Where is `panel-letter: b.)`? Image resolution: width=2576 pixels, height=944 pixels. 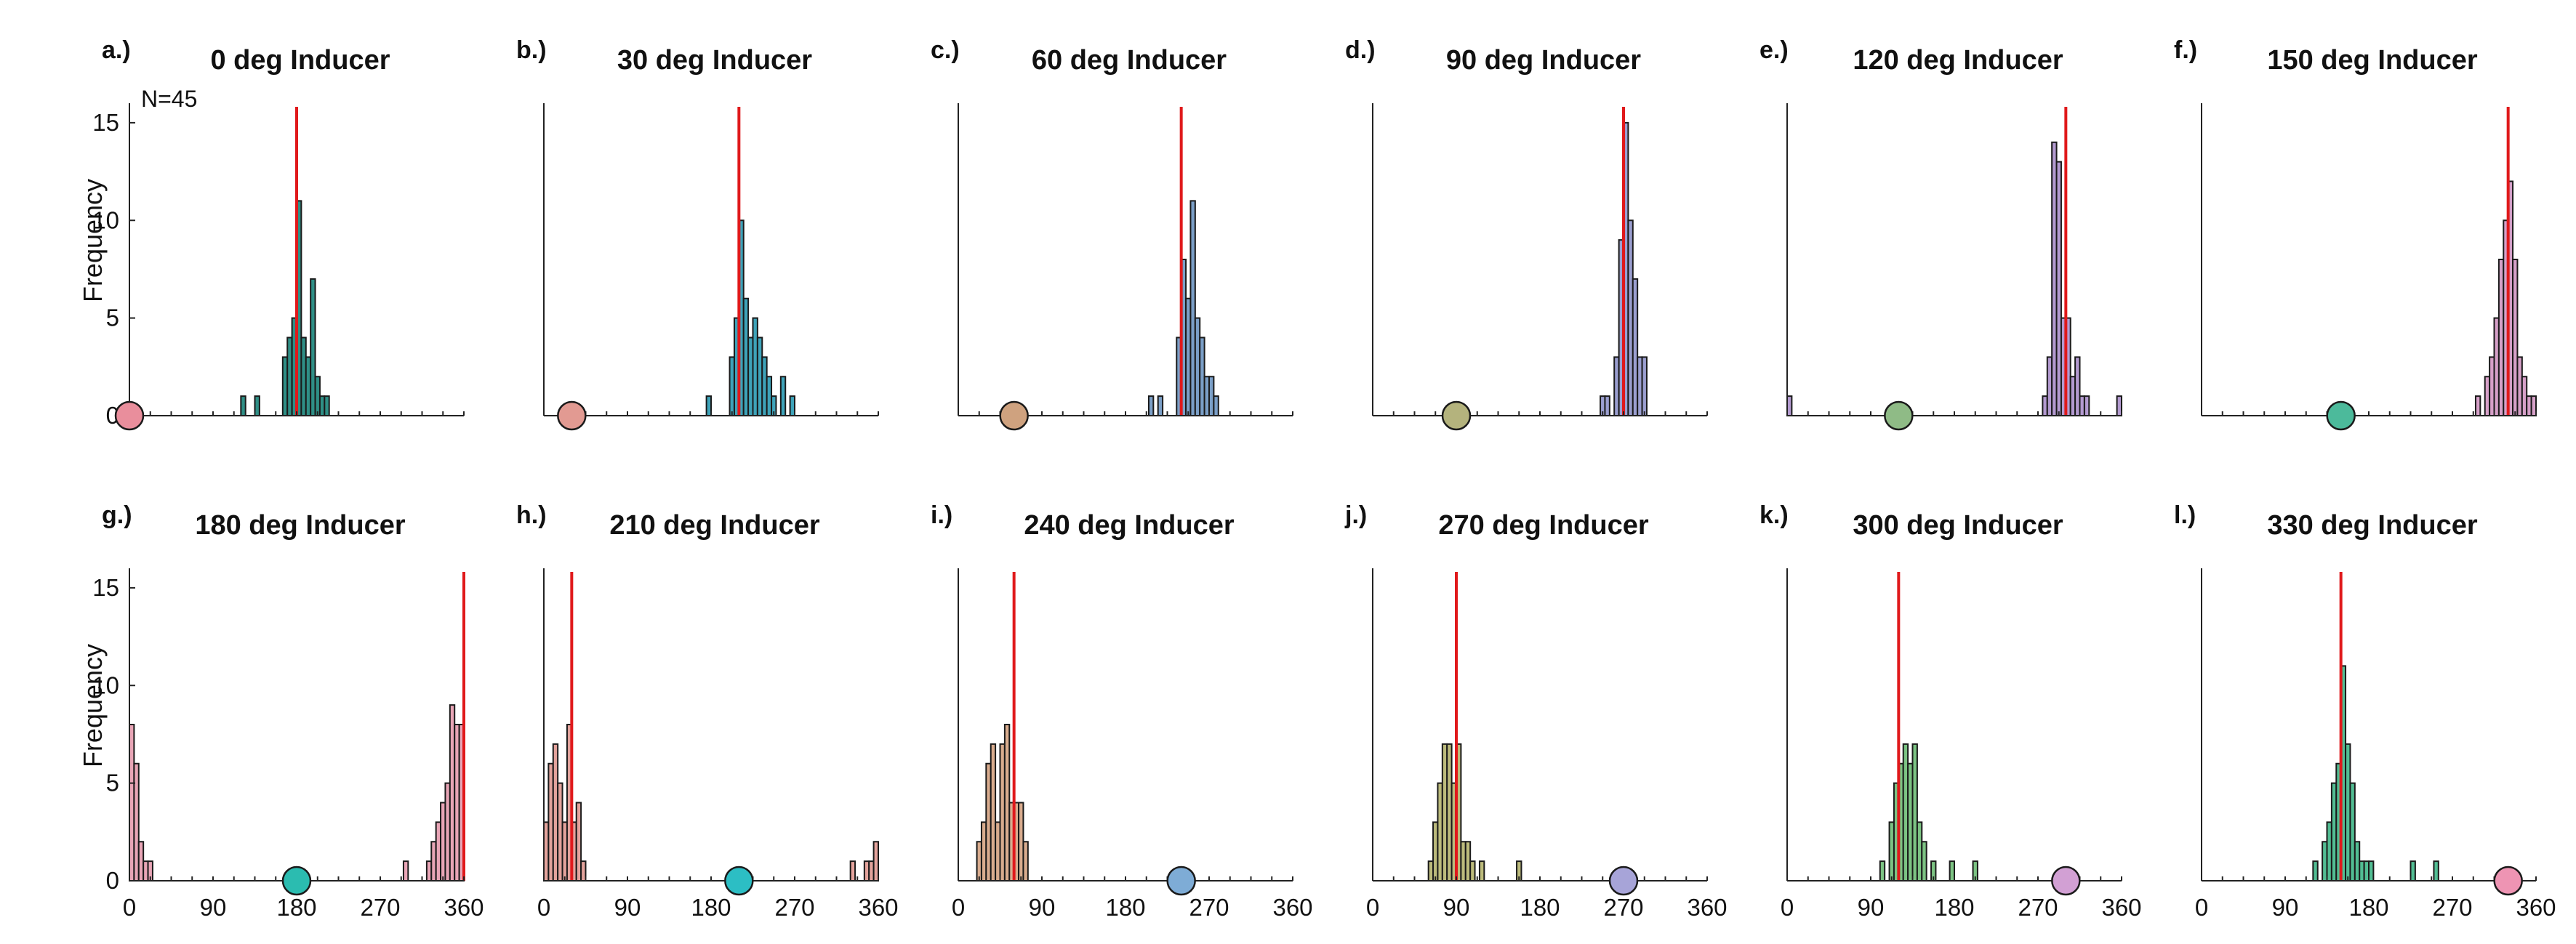 panel-letter: b.) is located at coordinates (531, 50).